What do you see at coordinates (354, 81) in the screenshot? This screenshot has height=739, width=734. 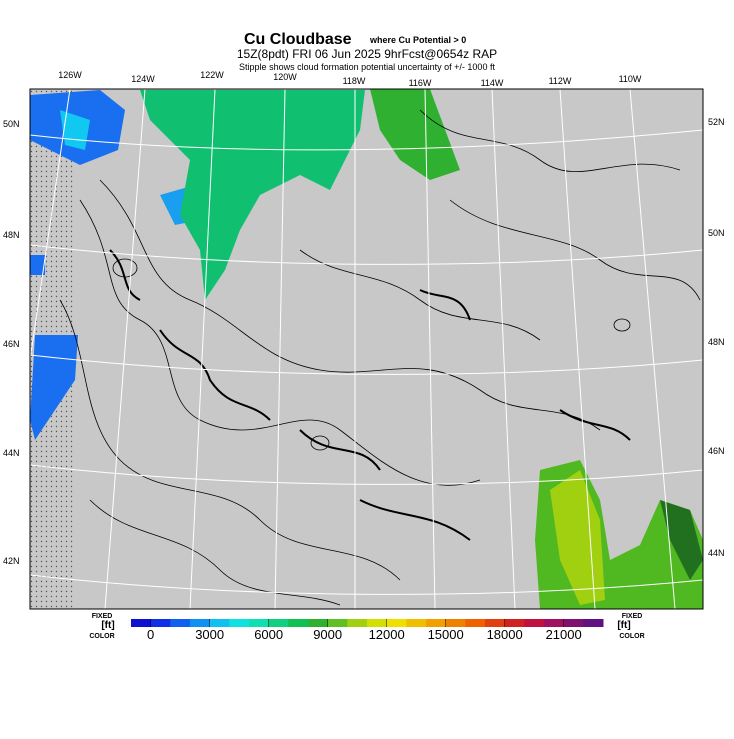 I see `lon-label: 118W` at bounding box center [354, 81].